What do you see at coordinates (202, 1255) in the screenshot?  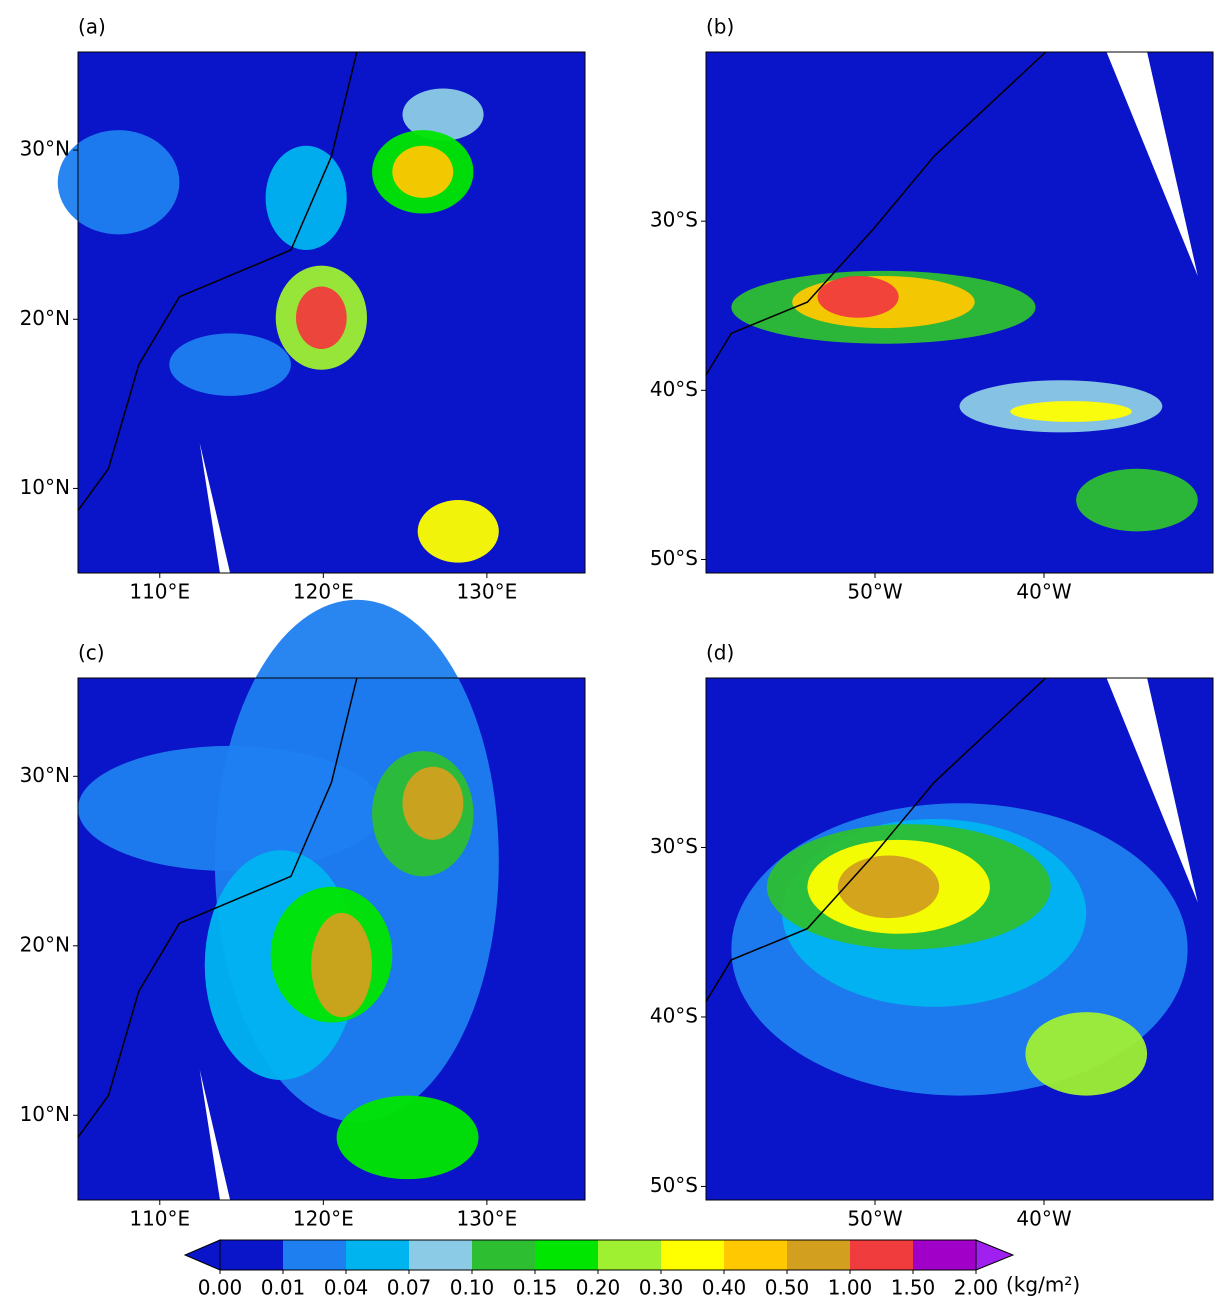 I see `colorbar-under` at bounding box center [202, 1255].